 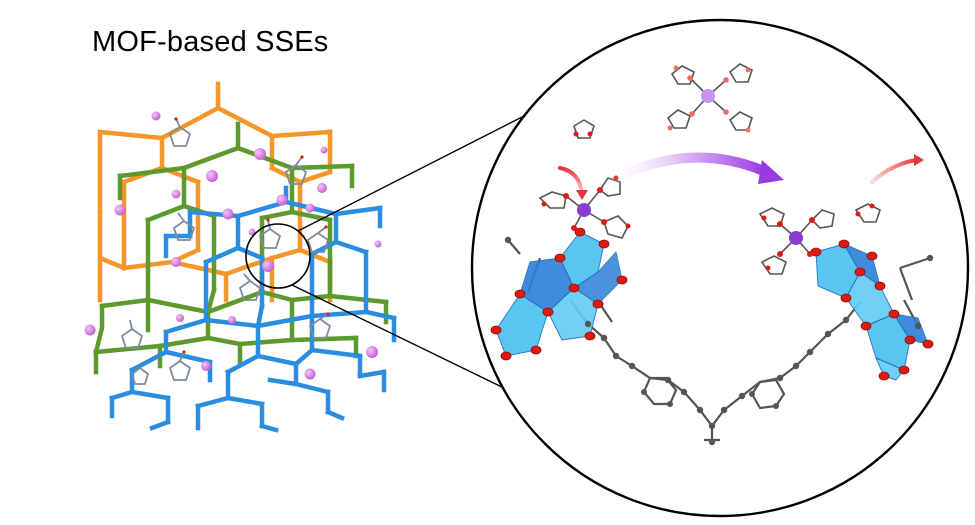 What do you see at coordinates (771, 172) in the screenshot?
I see `li-migration-arrowhead` at bounding box center [771, 172].